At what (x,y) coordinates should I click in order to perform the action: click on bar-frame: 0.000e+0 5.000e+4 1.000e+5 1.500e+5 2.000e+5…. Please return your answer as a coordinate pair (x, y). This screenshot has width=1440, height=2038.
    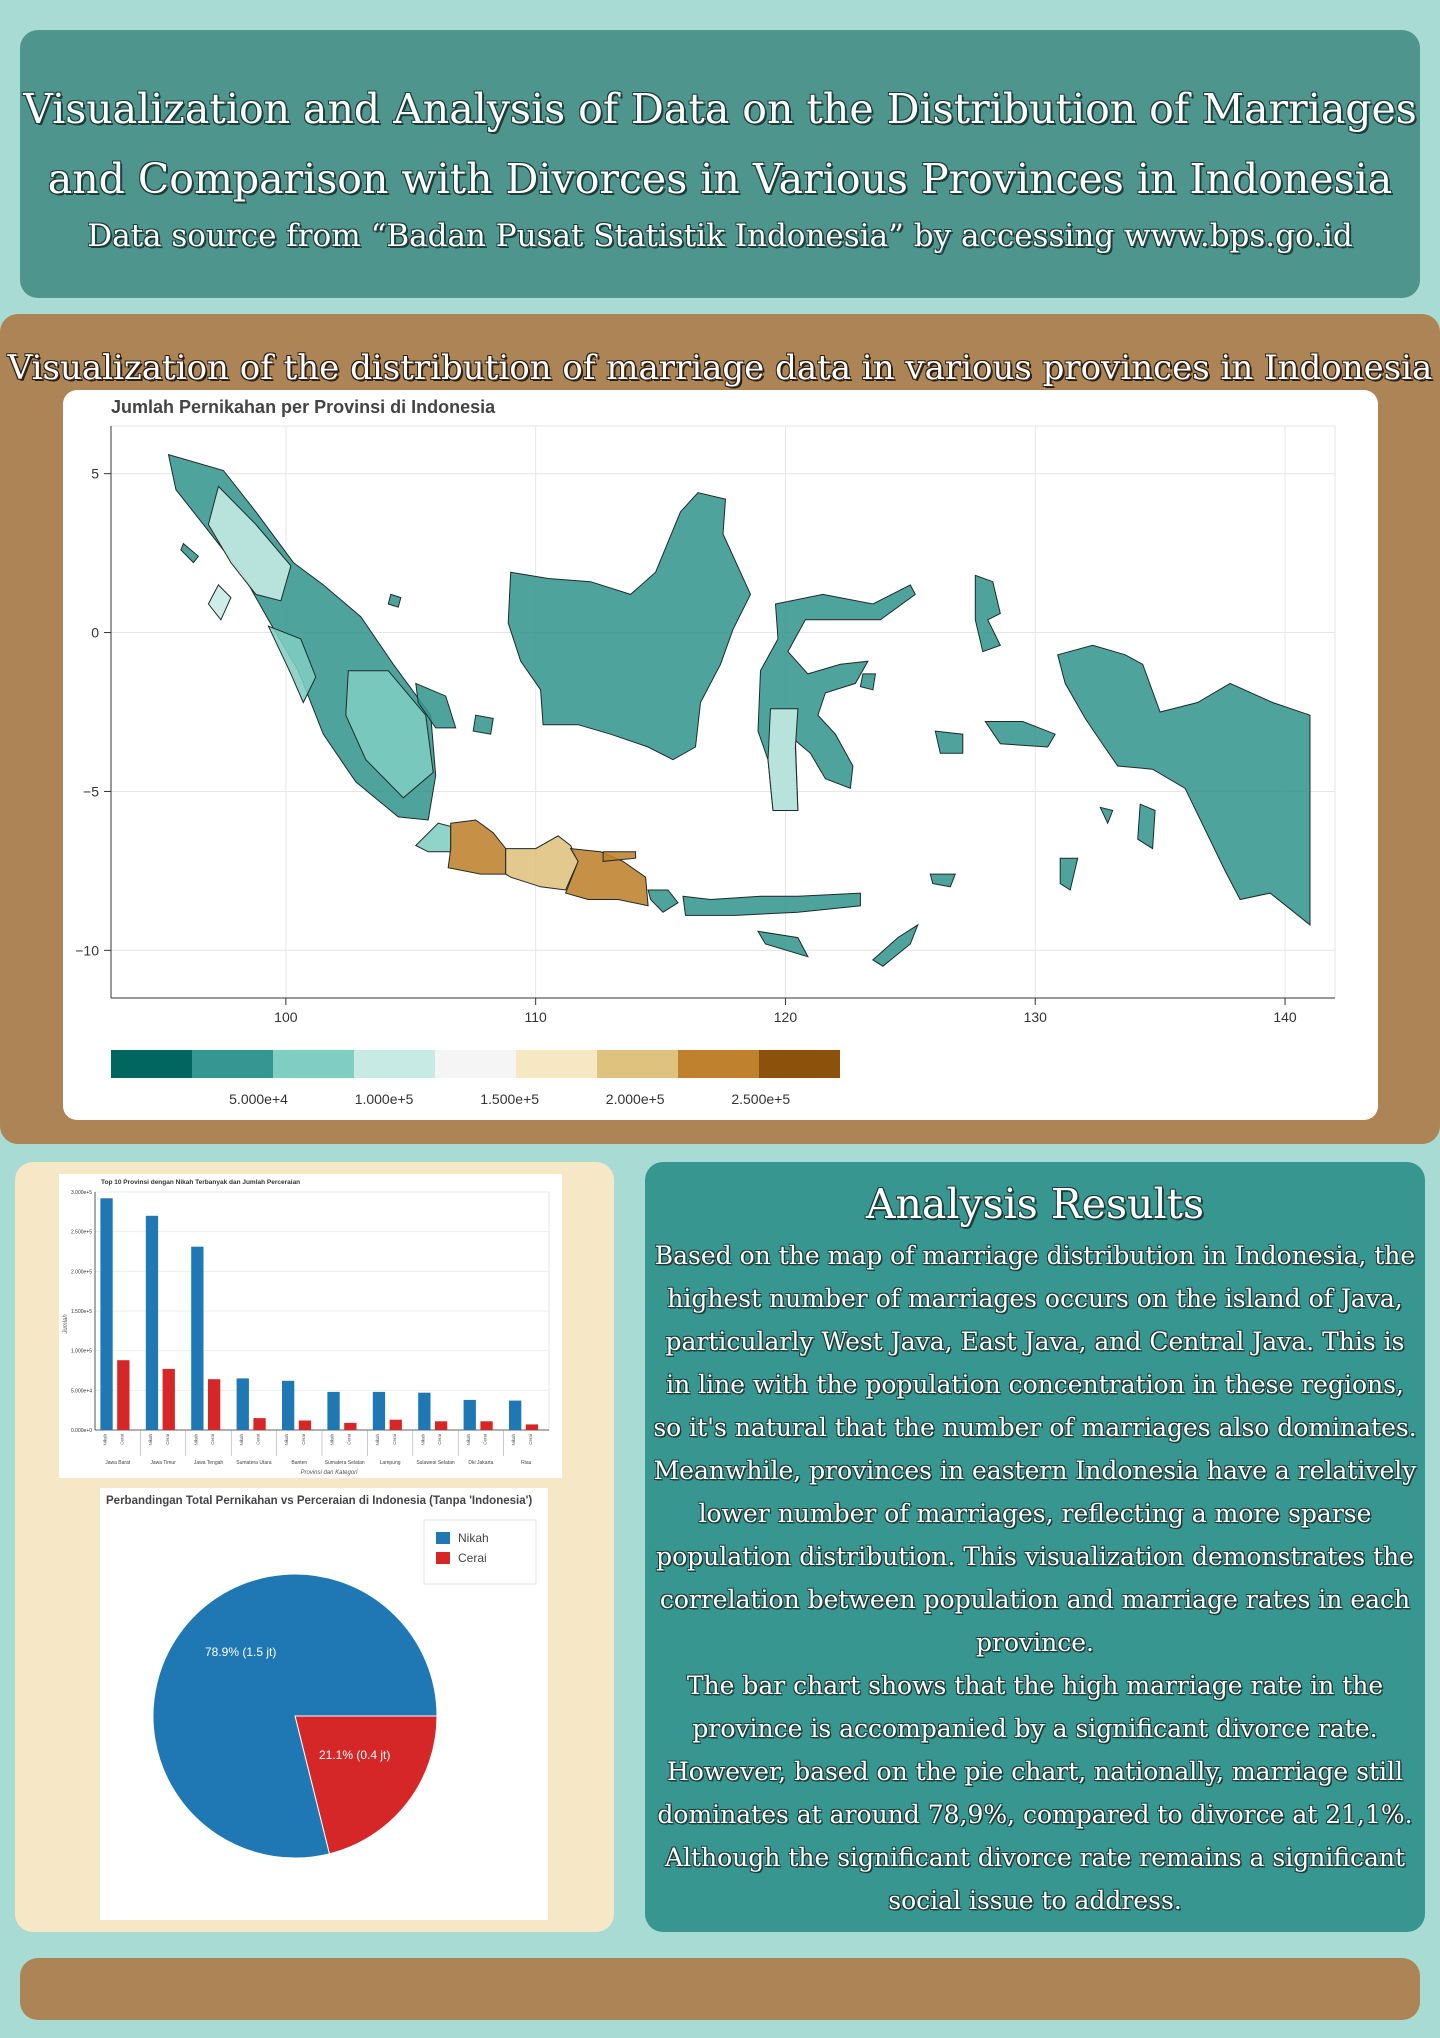
    Looking at the image, I should click on (310, 1323).